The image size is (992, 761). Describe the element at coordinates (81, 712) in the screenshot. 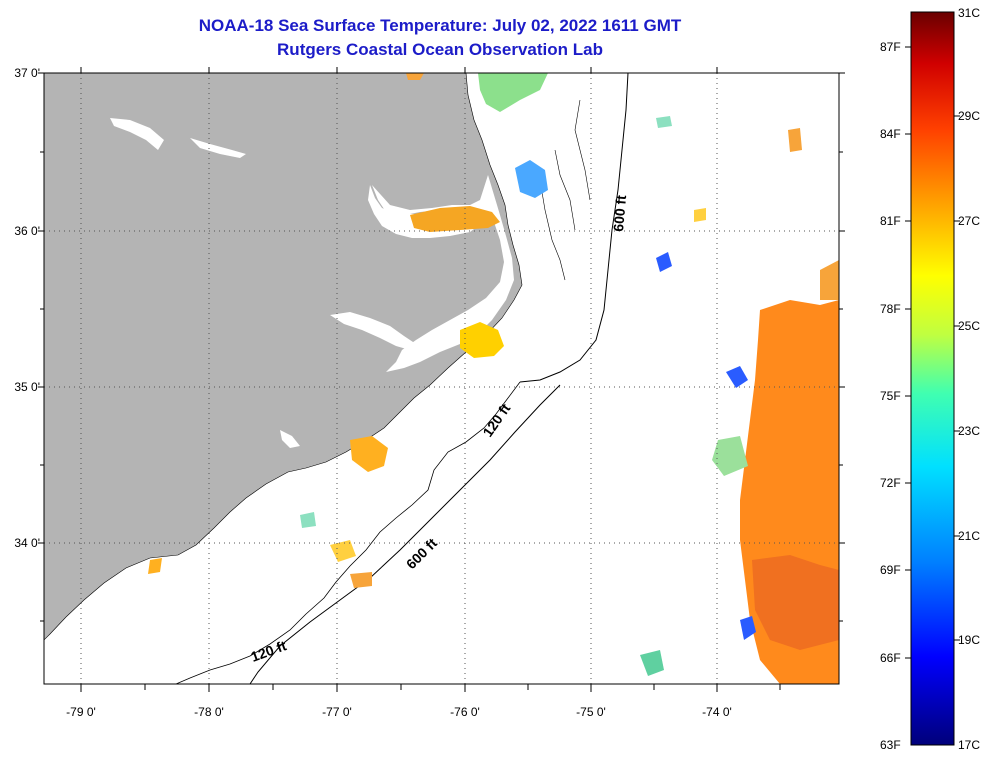

I see `lon-label: -79 0'` at that location.